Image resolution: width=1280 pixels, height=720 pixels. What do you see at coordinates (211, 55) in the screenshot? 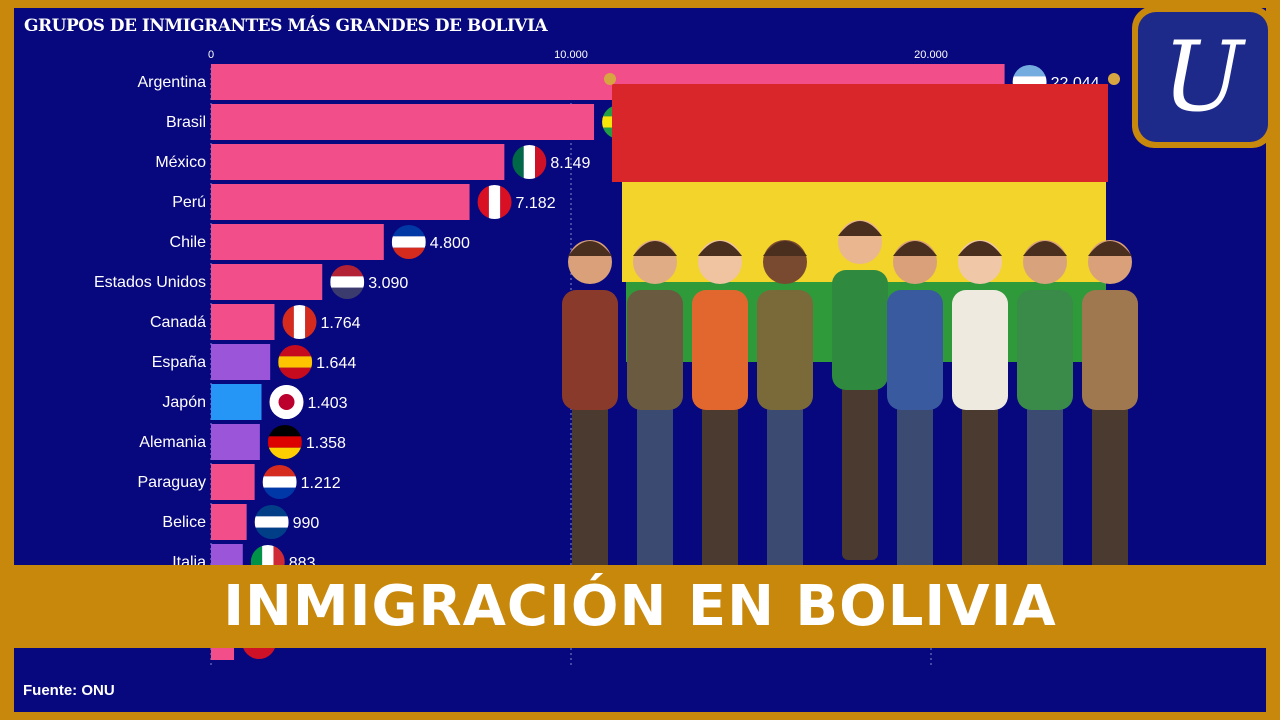
I see `x-tick-label: 0` at bounding box center [211, 55].